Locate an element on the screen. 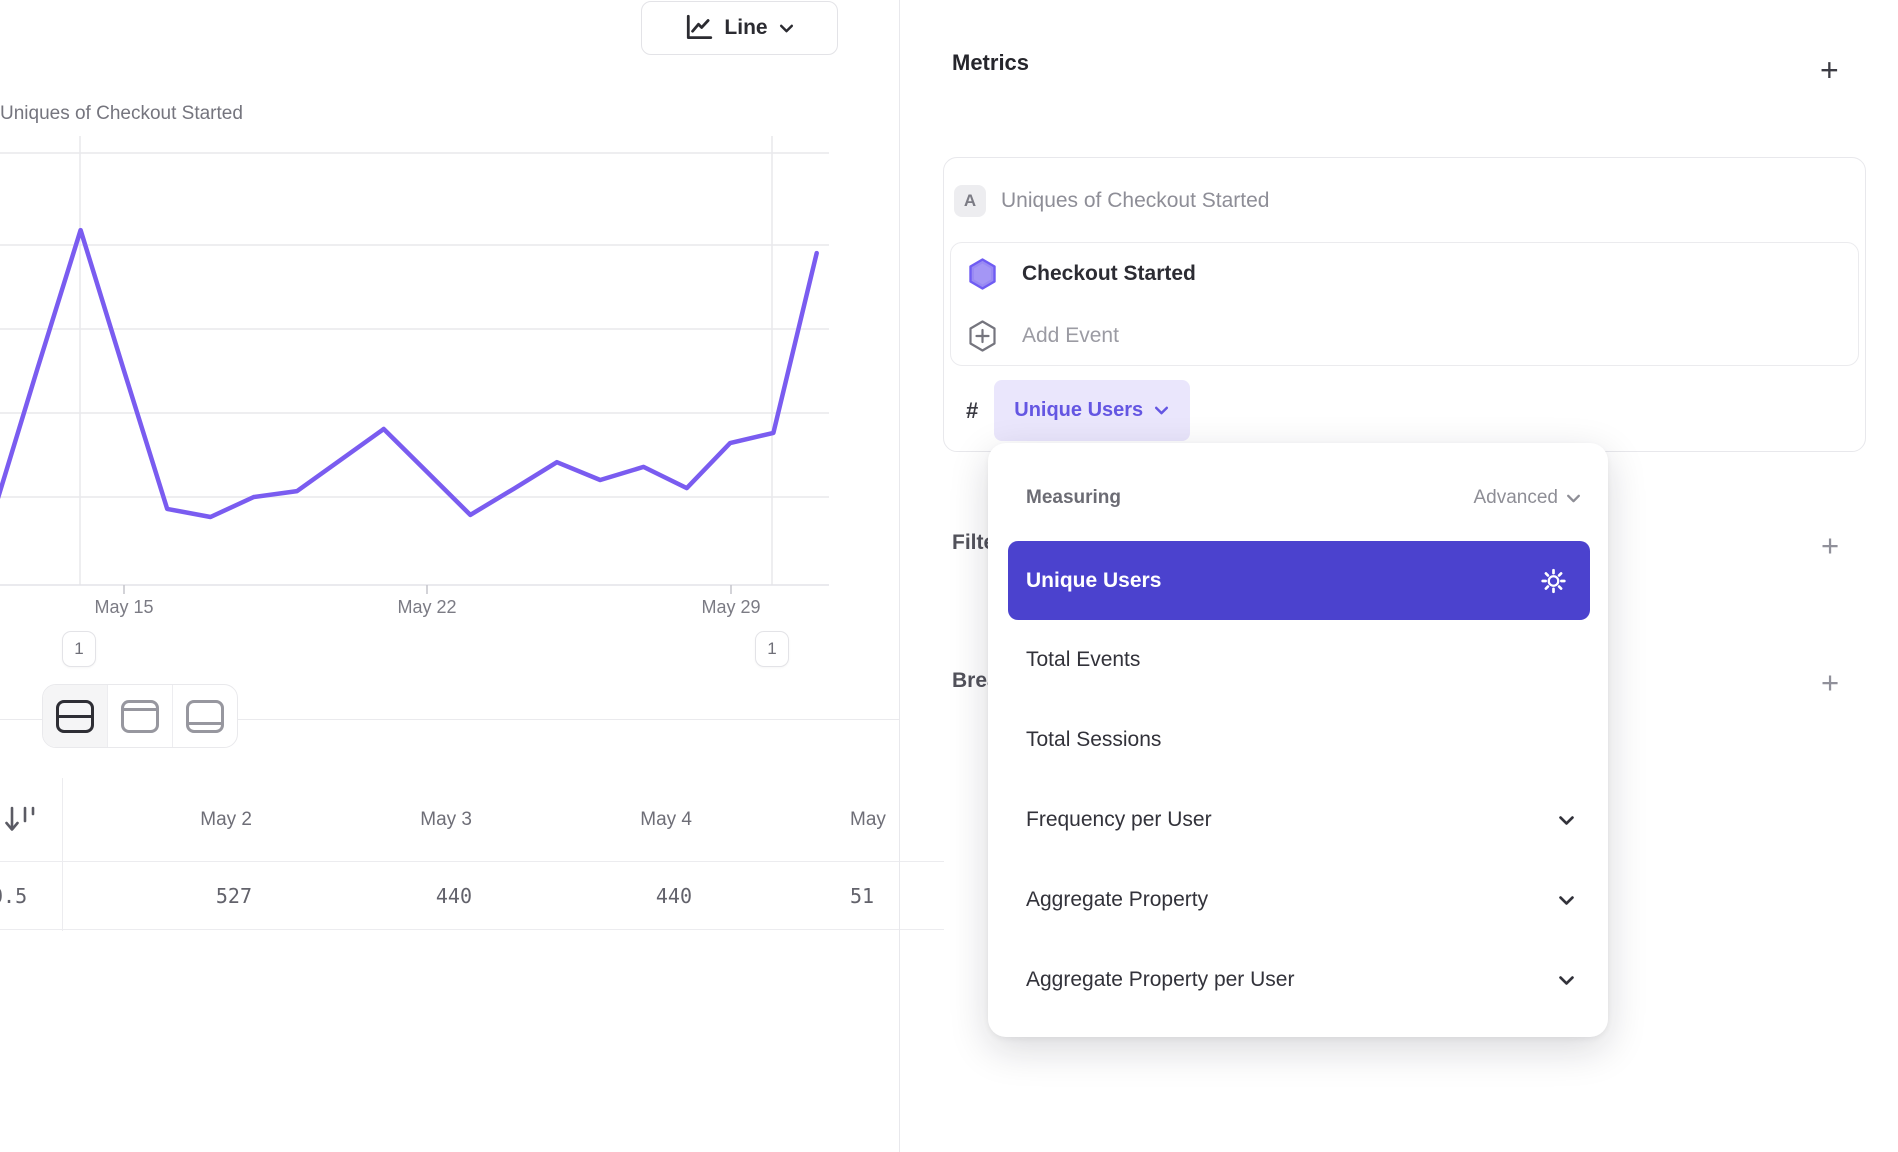  x-tick-label: May 15 is located at coordinates (124, 607).